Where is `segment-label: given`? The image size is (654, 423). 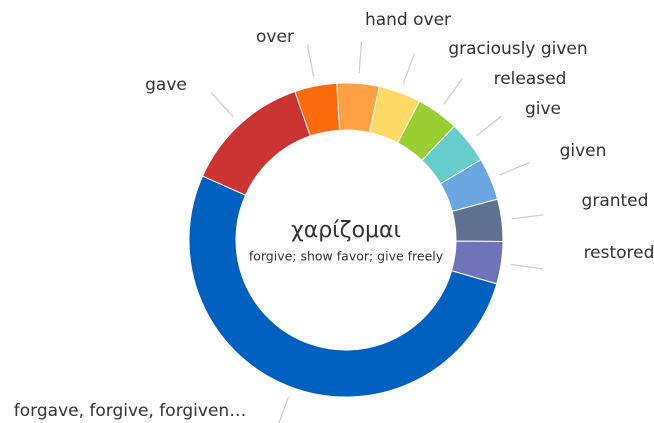 segment-label: given is located at coordinates (583, 151).